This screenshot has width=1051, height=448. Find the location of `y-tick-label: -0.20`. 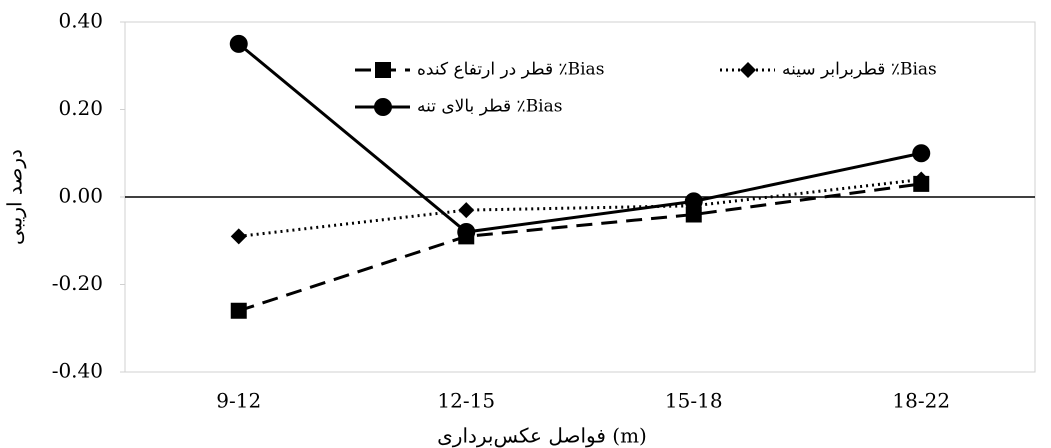

y-tick-label: -0.20 is located at coordinates (77, 283).